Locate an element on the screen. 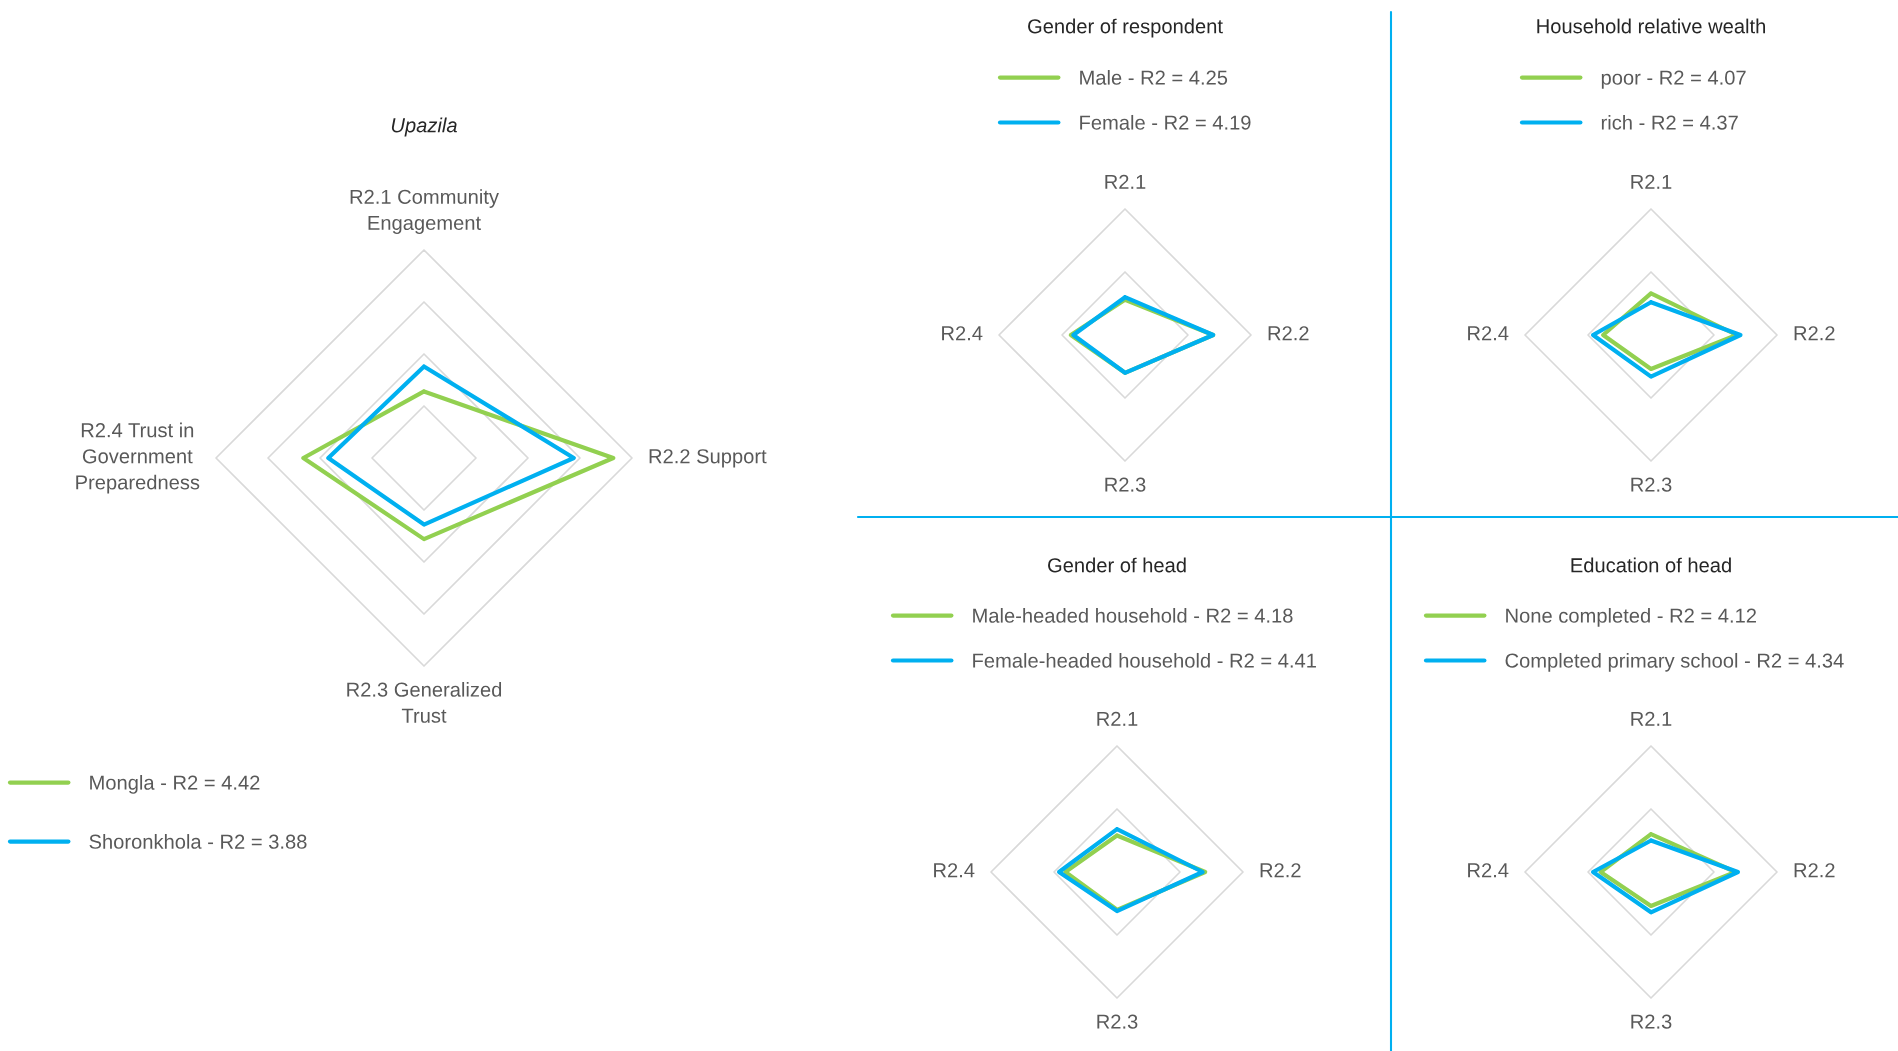 This screenshot has height=1051, width=1898. spoke-label: R2.2 Support is located at coordinates (708, 458).